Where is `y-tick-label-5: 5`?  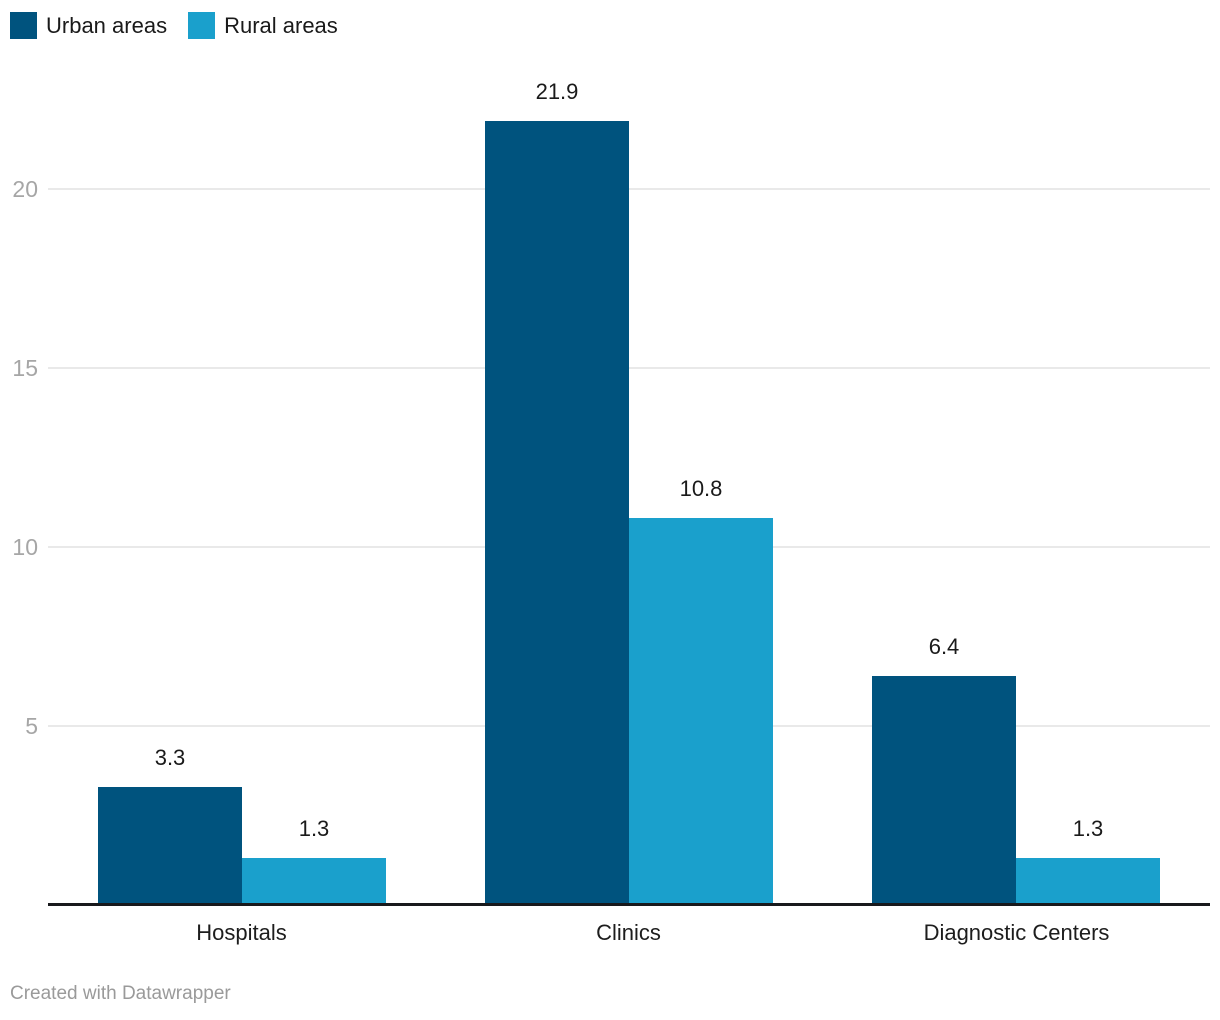 y-tick-label-5: 5 is located at coordinates (31, 726).